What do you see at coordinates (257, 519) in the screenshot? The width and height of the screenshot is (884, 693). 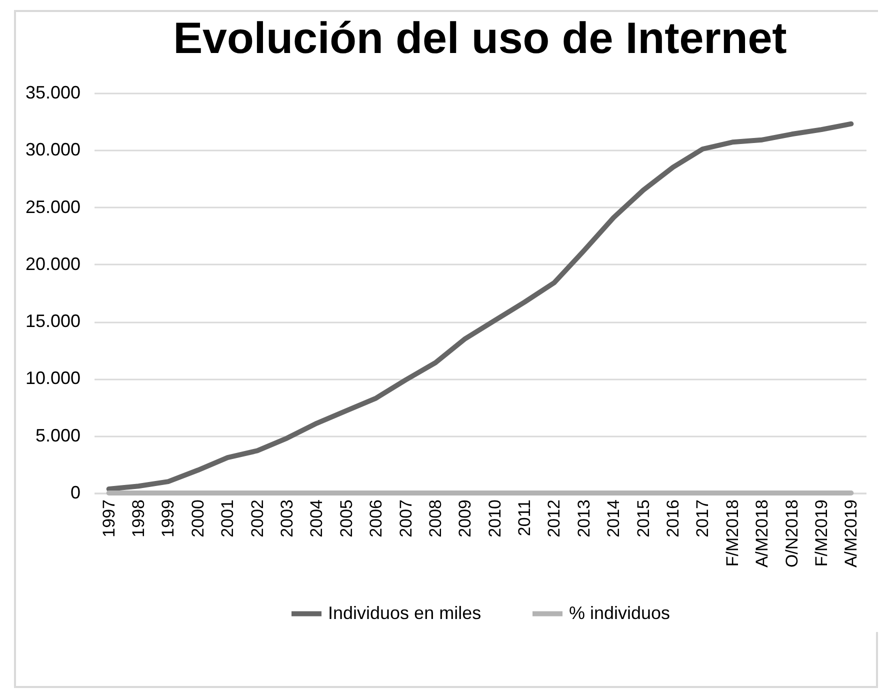 I see `x-tick-label: 2002` at bounding box center [257, 519].